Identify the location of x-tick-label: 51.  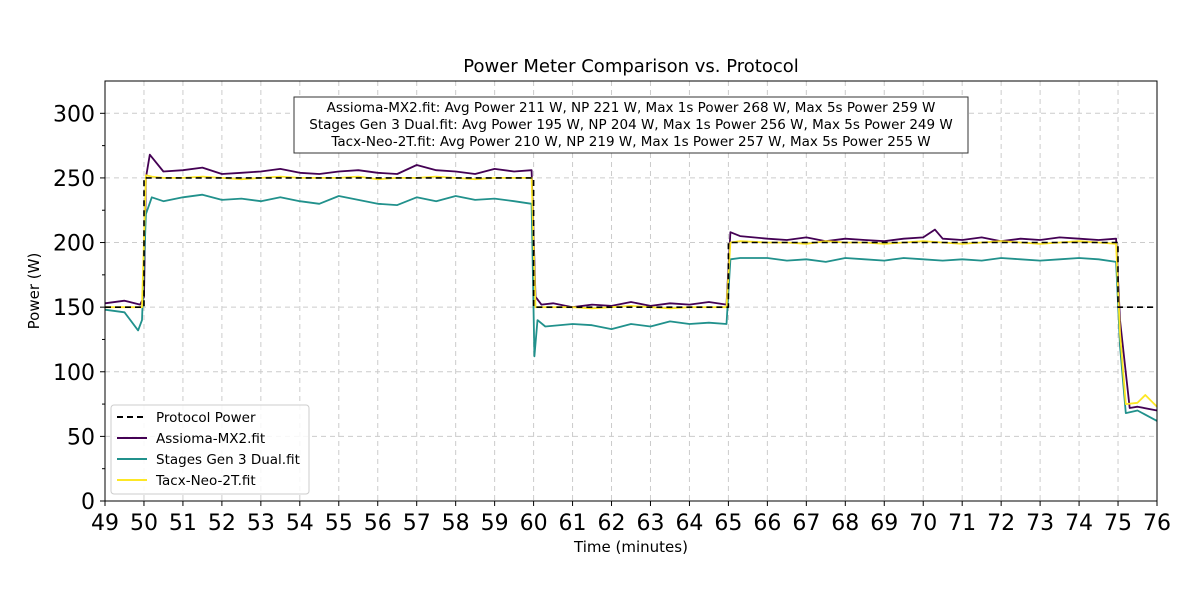
(183, 523).